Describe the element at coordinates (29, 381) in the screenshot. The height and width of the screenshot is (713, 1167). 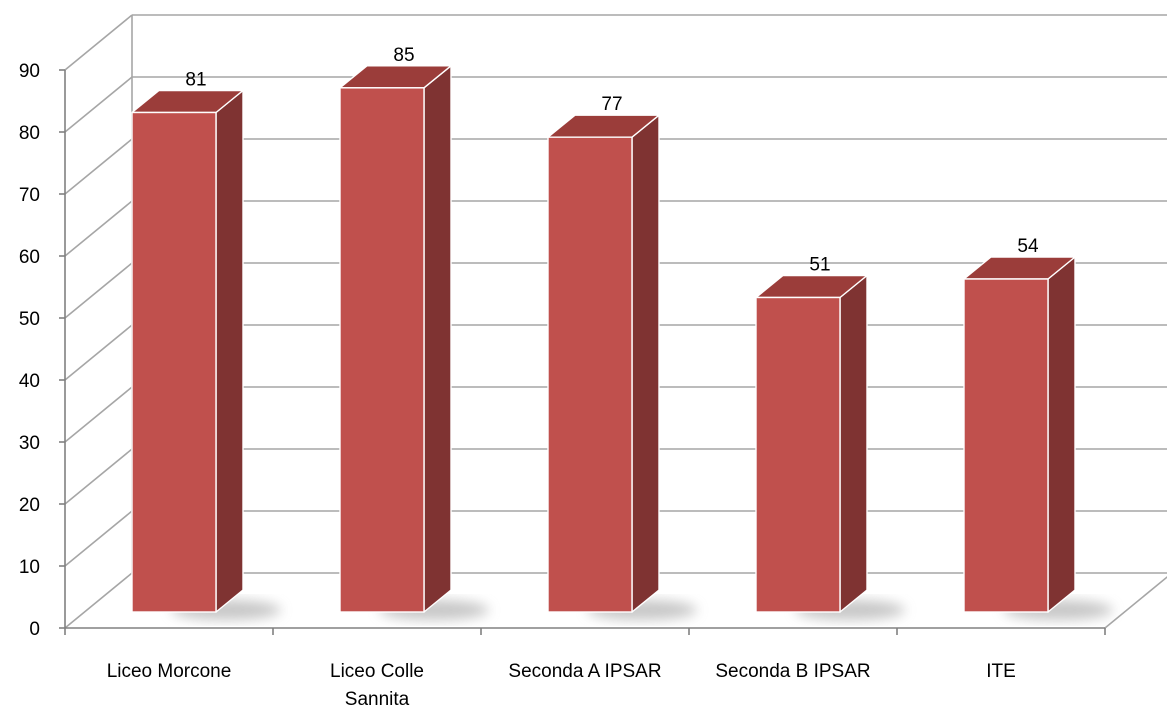
I see `y-tick-label: 40` at that location.